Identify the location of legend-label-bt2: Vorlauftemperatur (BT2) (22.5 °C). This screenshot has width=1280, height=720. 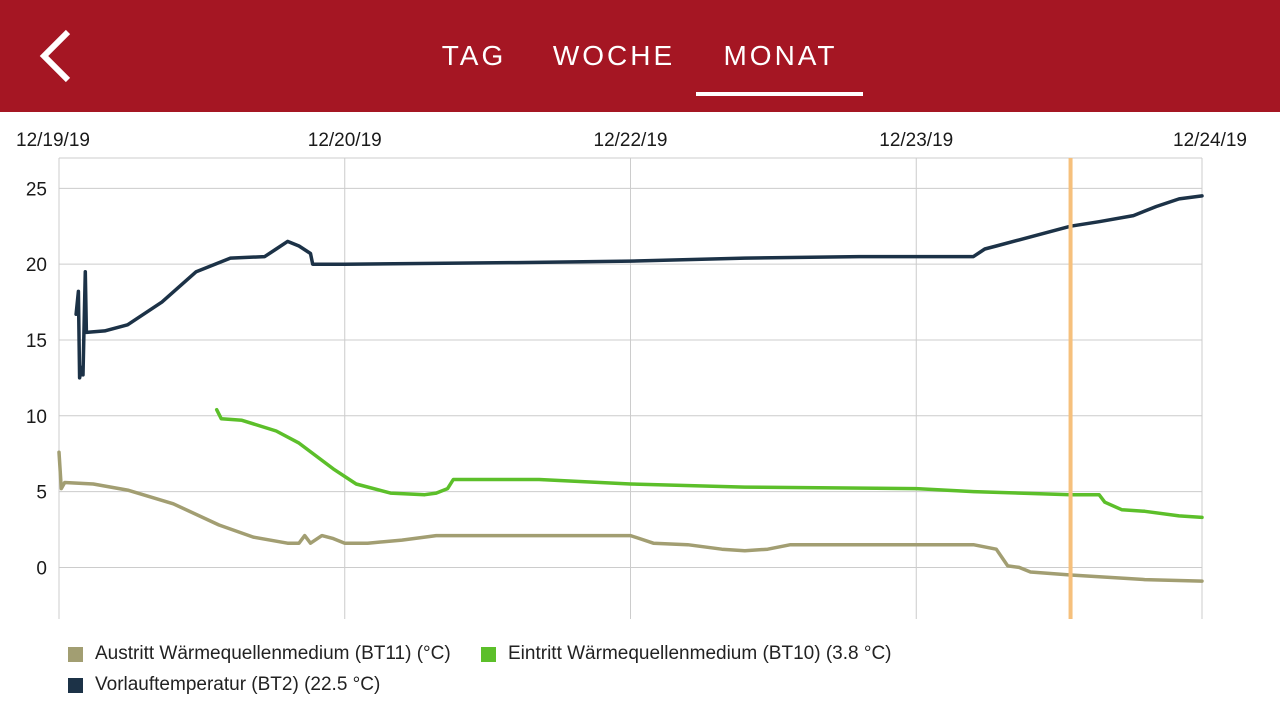
(238, 684).